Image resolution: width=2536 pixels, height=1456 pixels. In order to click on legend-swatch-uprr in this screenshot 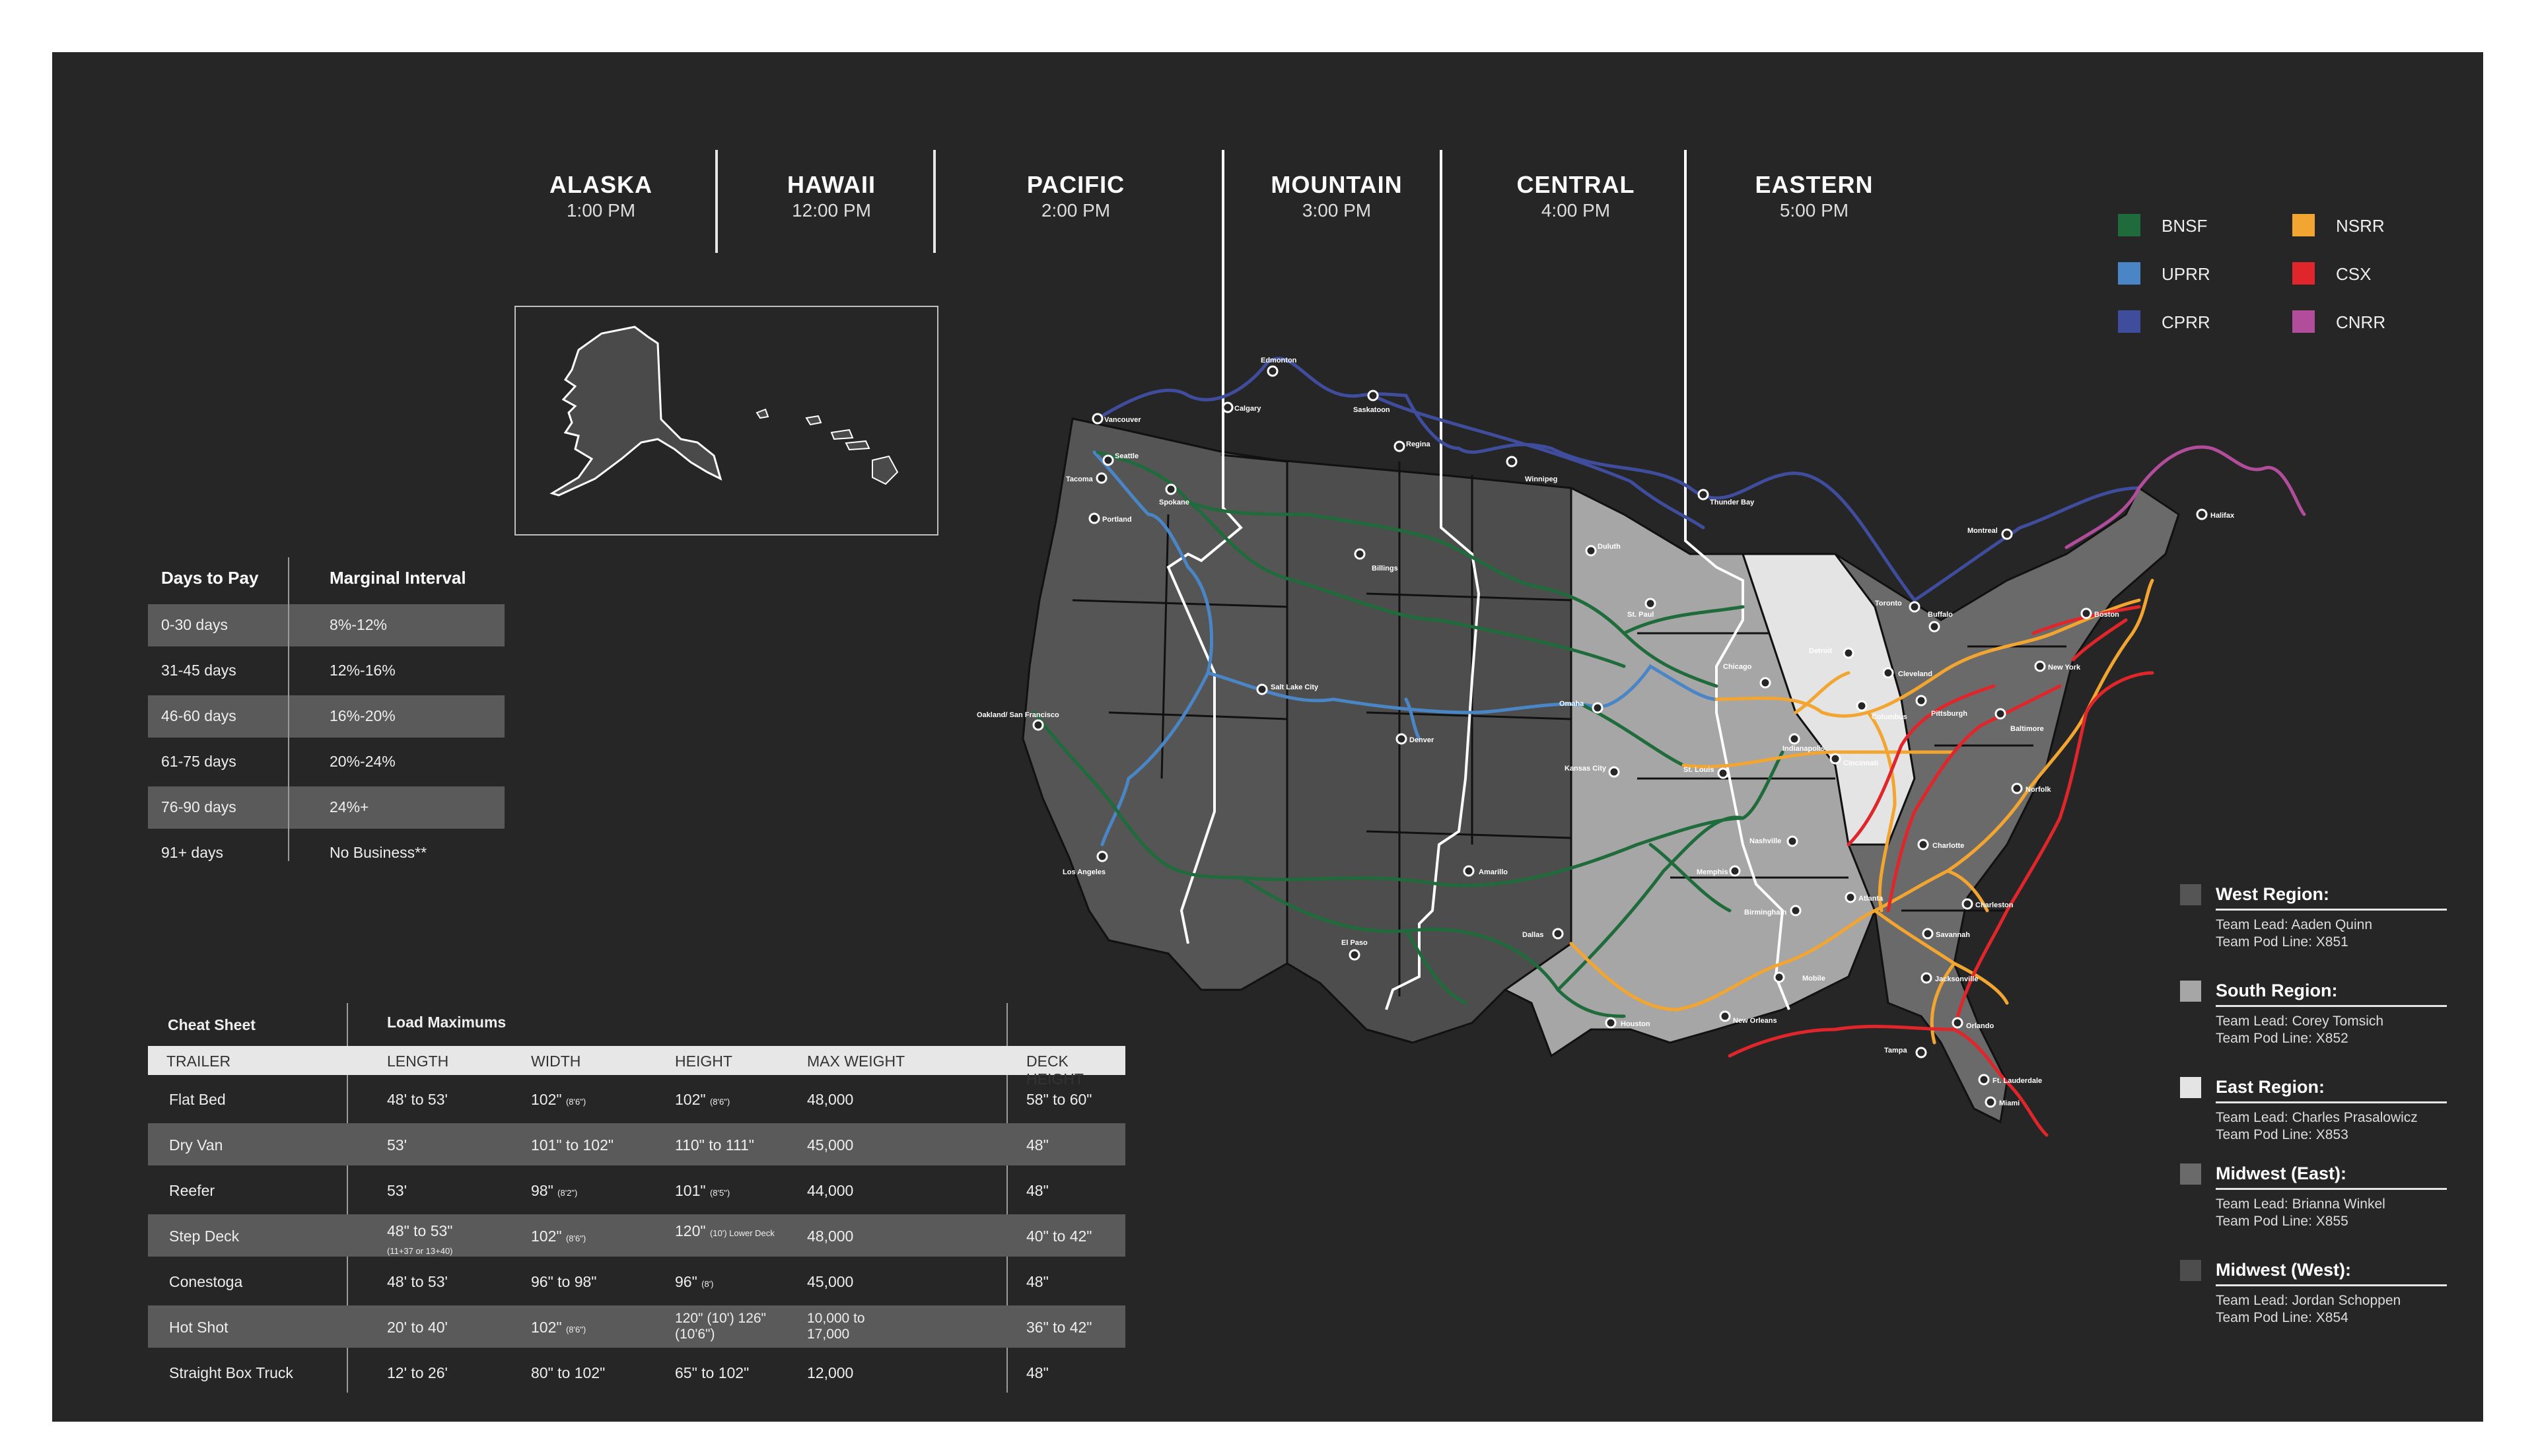, I will do `click(2129, 273)`.